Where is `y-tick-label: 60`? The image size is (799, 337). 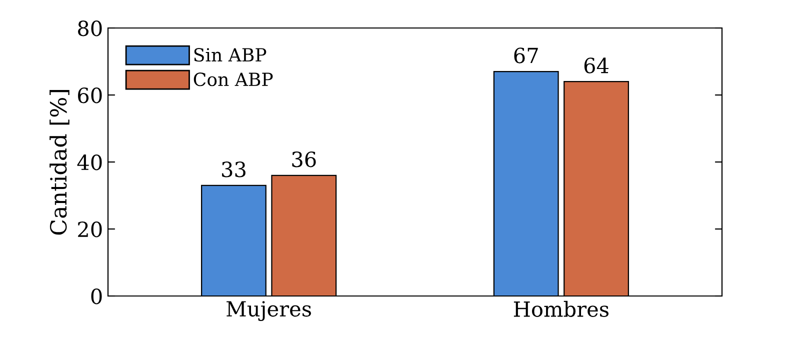
y-tick-label: 60 is located at coordinates (90, 95).